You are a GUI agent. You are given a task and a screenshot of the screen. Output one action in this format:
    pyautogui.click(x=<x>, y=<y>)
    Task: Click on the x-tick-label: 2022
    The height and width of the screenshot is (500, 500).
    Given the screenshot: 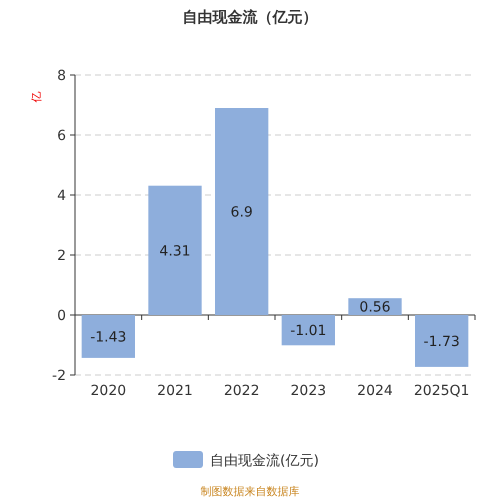 What is the action you would take?
    pyautogui.click(x=242, y=391)
    